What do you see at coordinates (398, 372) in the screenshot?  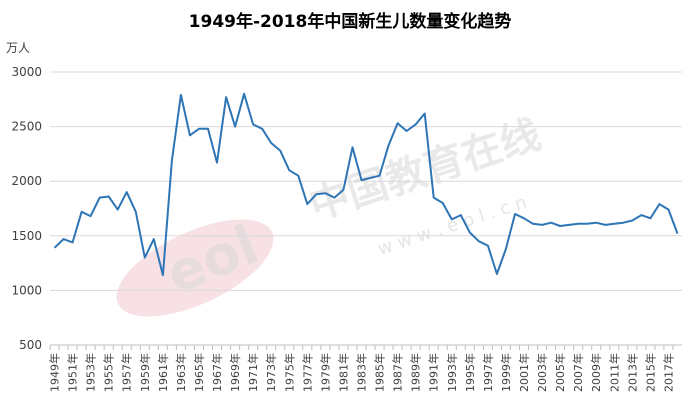 I see `x-tick-label: 1987年` at bounding box center [398, 372].